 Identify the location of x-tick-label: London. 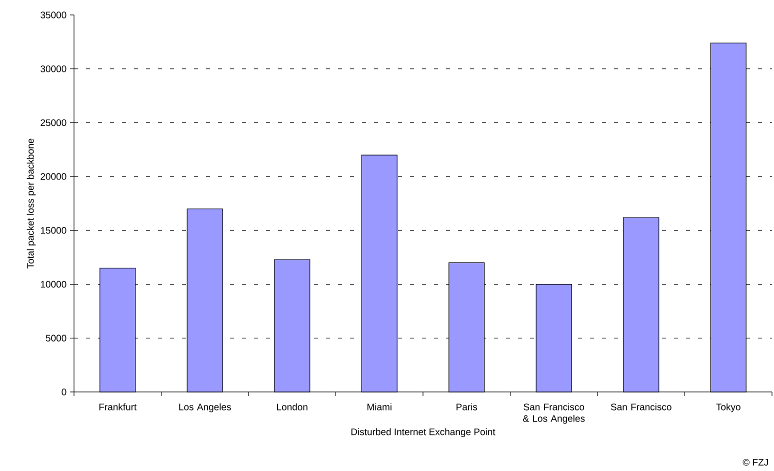
(292, 406).